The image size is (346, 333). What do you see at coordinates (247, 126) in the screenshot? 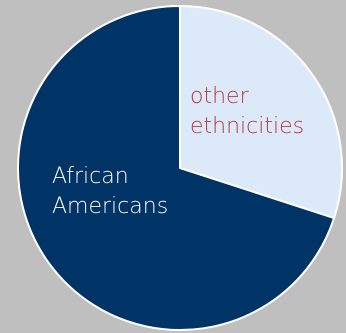
I see `pie-slice-label-line: ethnicities` at bounding box center [247, 126].